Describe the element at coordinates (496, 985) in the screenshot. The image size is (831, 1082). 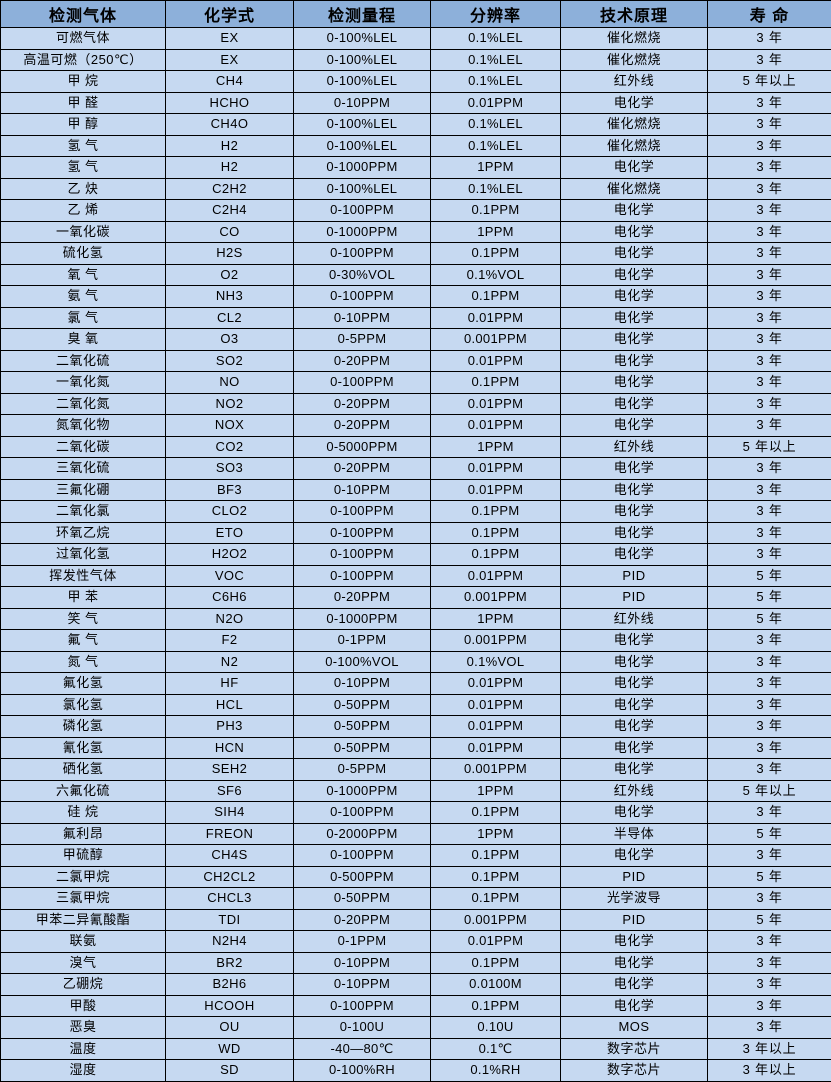
I see `resolution-cell: 0.0100M` at that location.